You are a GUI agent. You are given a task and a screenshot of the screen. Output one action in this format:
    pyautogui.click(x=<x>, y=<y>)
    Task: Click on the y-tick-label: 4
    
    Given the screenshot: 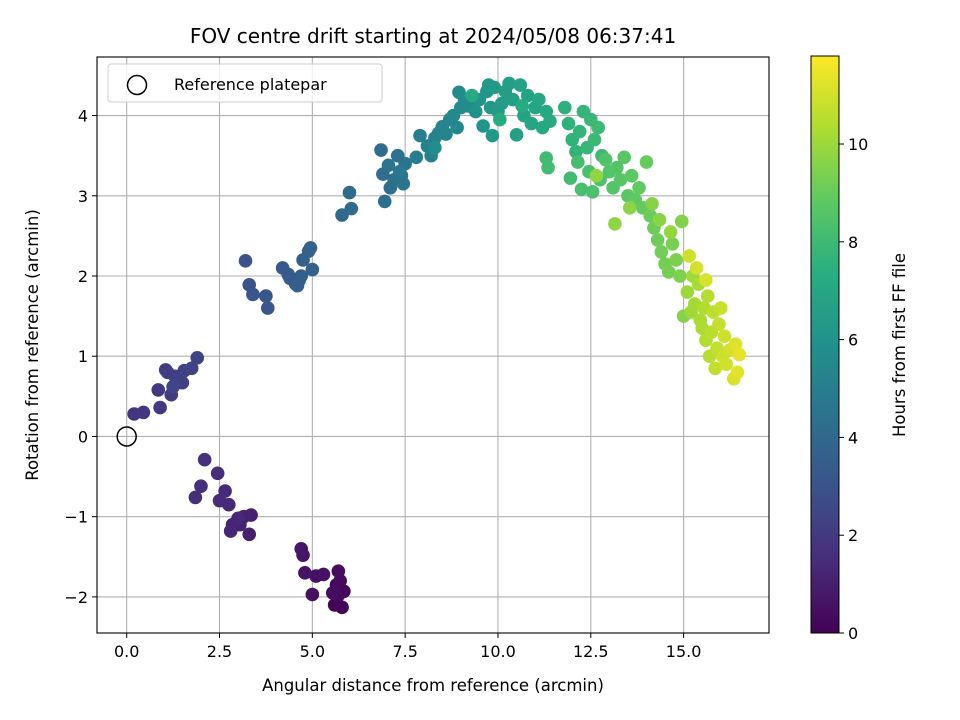 What is the action you would take?
    pyautogui.click(x=83, y=116)
    